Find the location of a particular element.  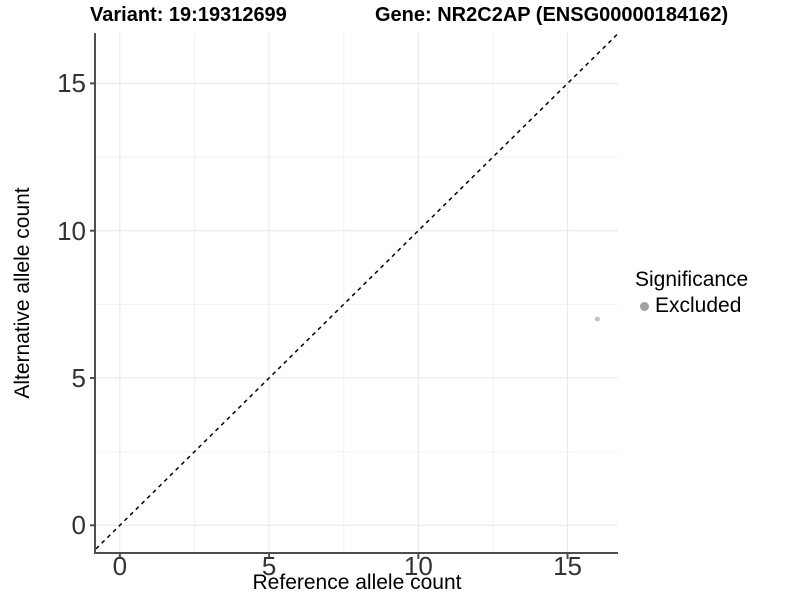

data-point is located at coordinates (597, 319).